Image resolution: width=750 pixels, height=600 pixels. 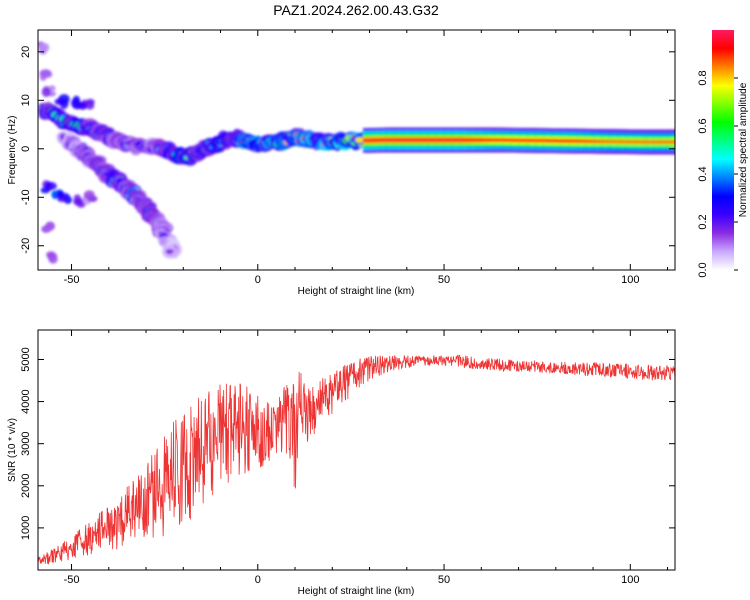 I want to click on snr-ytick-label: 2000, so click(x=26, y=486).